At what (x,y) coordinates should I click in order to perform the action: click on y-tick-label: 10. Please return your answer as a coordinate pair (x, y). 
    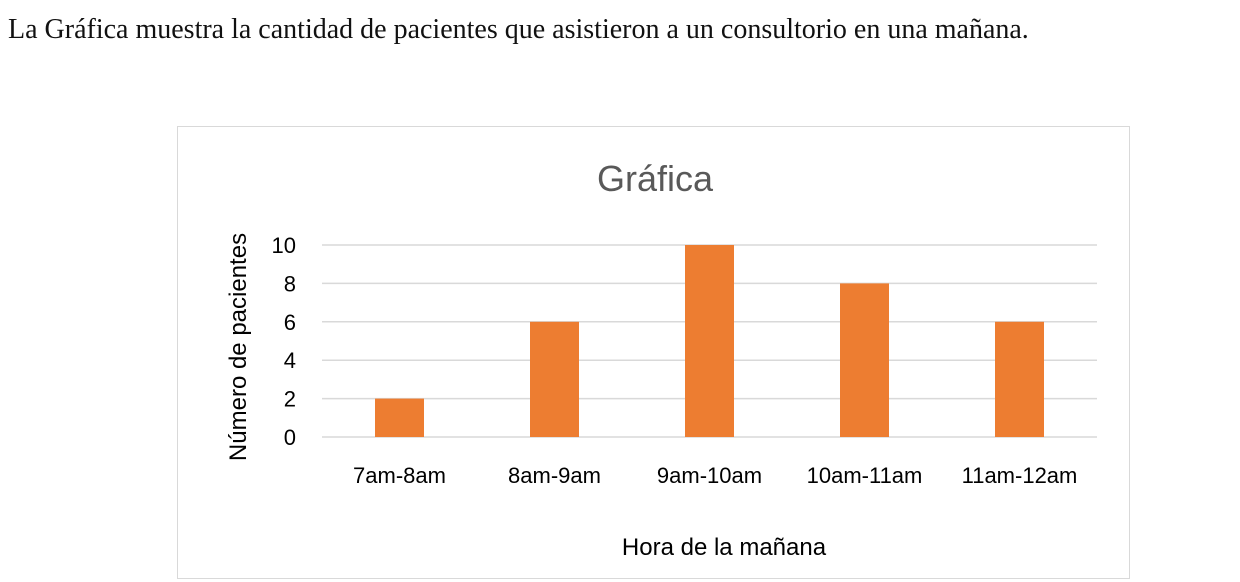
    Looking at the image, I should click on (284, 245).